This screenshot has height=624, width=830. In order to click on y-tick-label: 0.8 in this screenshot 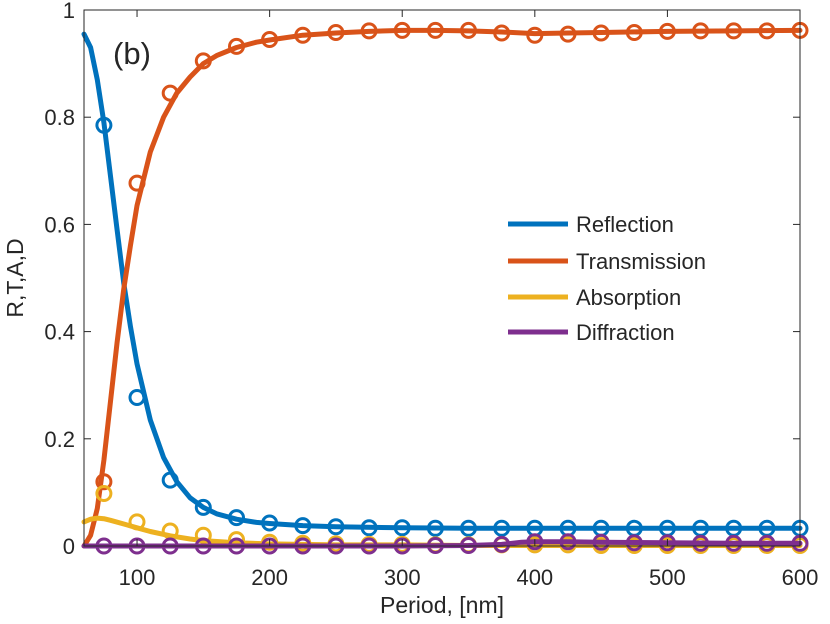, I will do `click(59, 117)`.